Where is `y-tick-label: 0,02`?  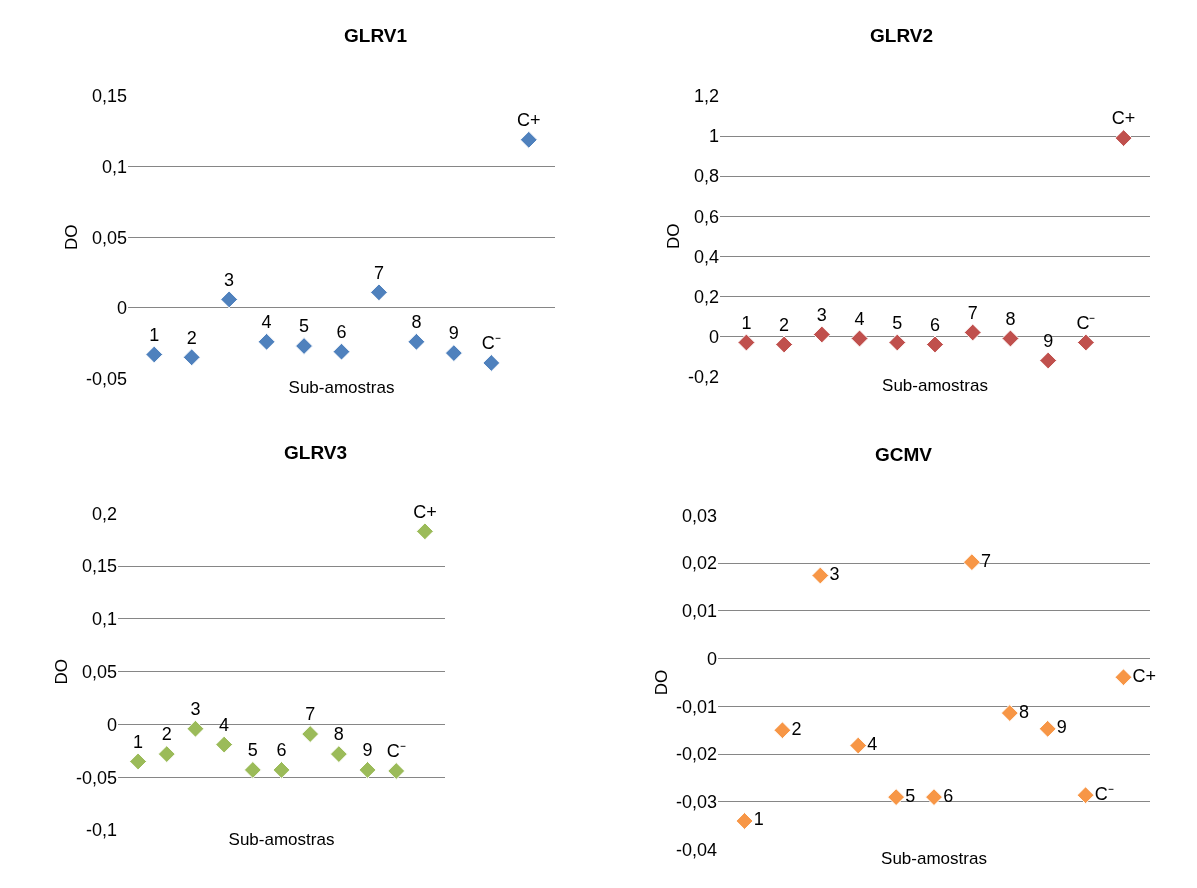
y-tick-label: 0,02 is located at coordinates (699, 563).